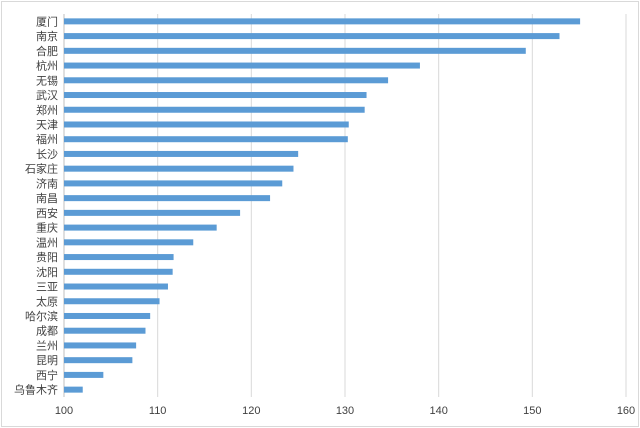  Describe the element at coordinates (47, 183) in the screenshot. I see `category-label: 济南` at that location.